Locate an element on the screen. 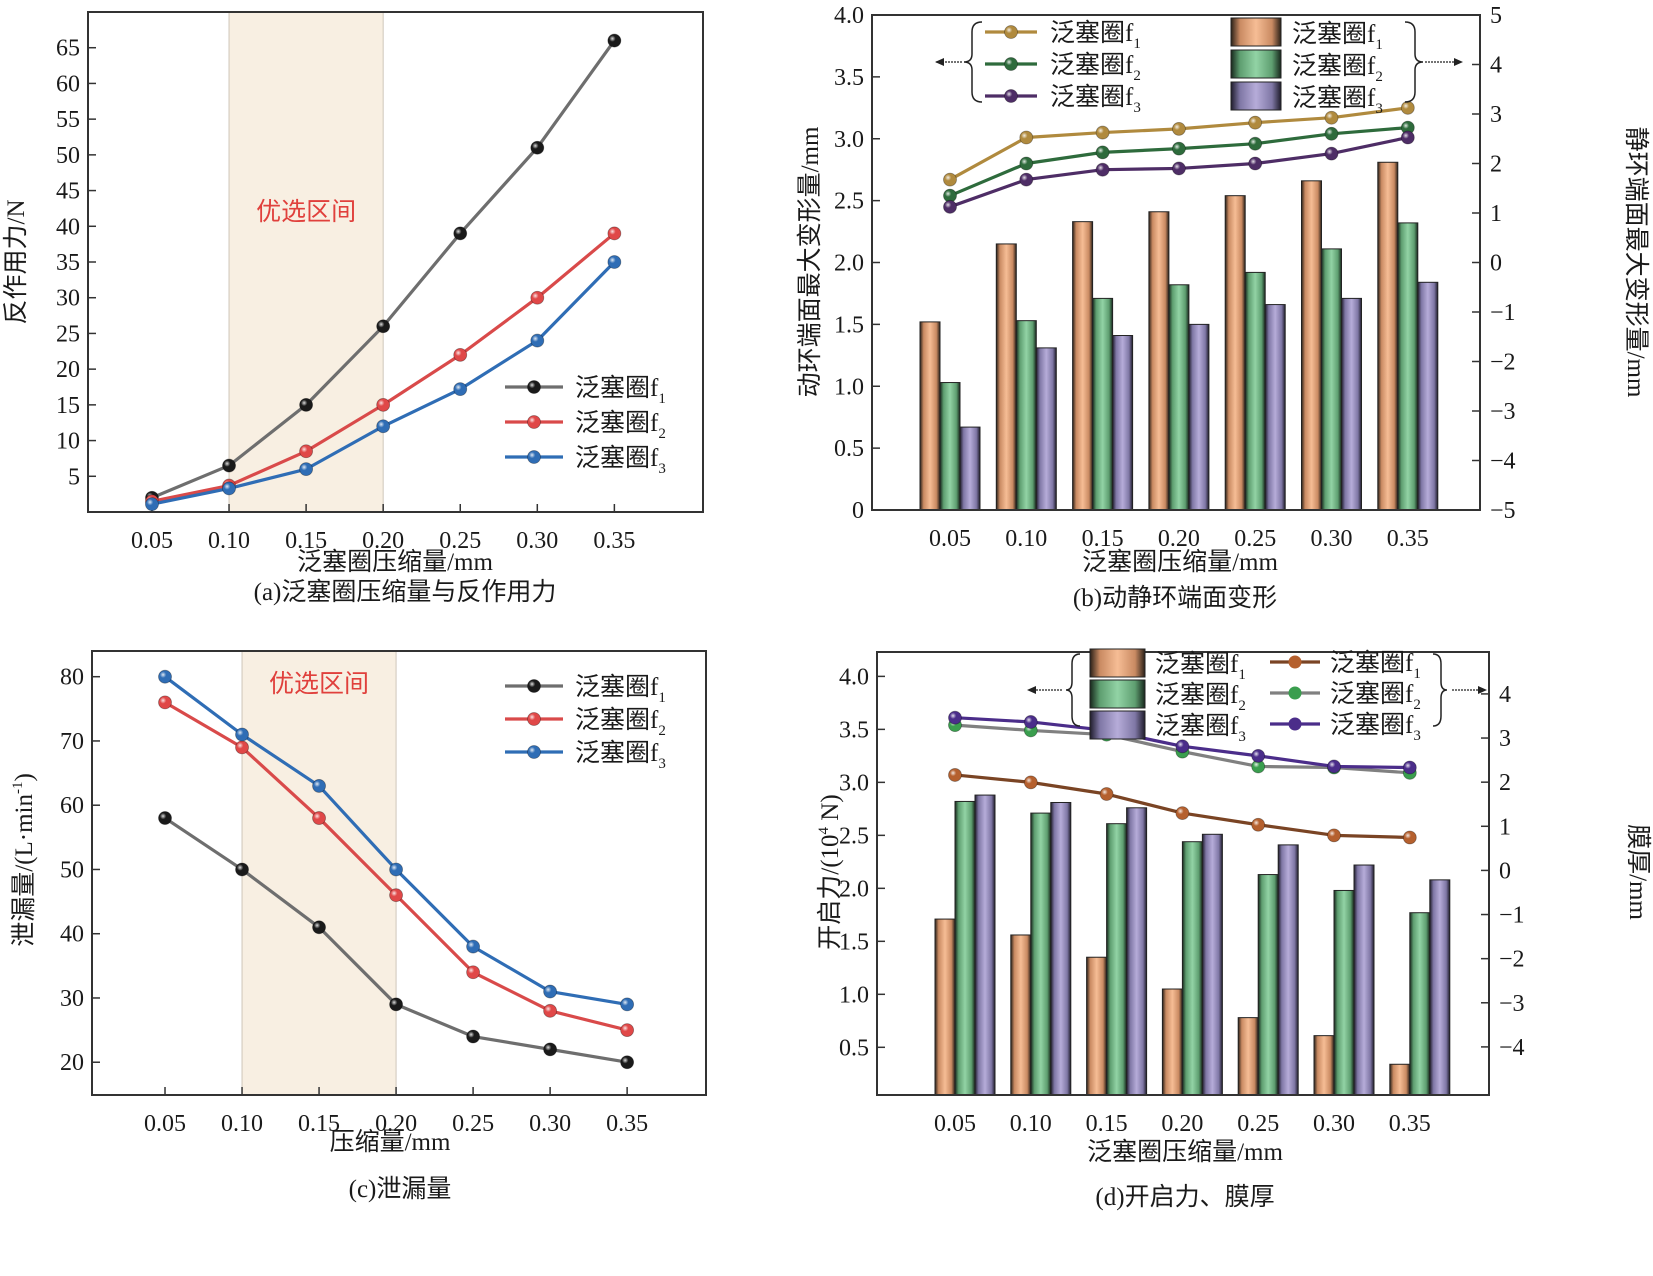 This screenshot has width=1653, height=1276. x-tick-label: 0.20 is located at coordinates (1182, 1124).